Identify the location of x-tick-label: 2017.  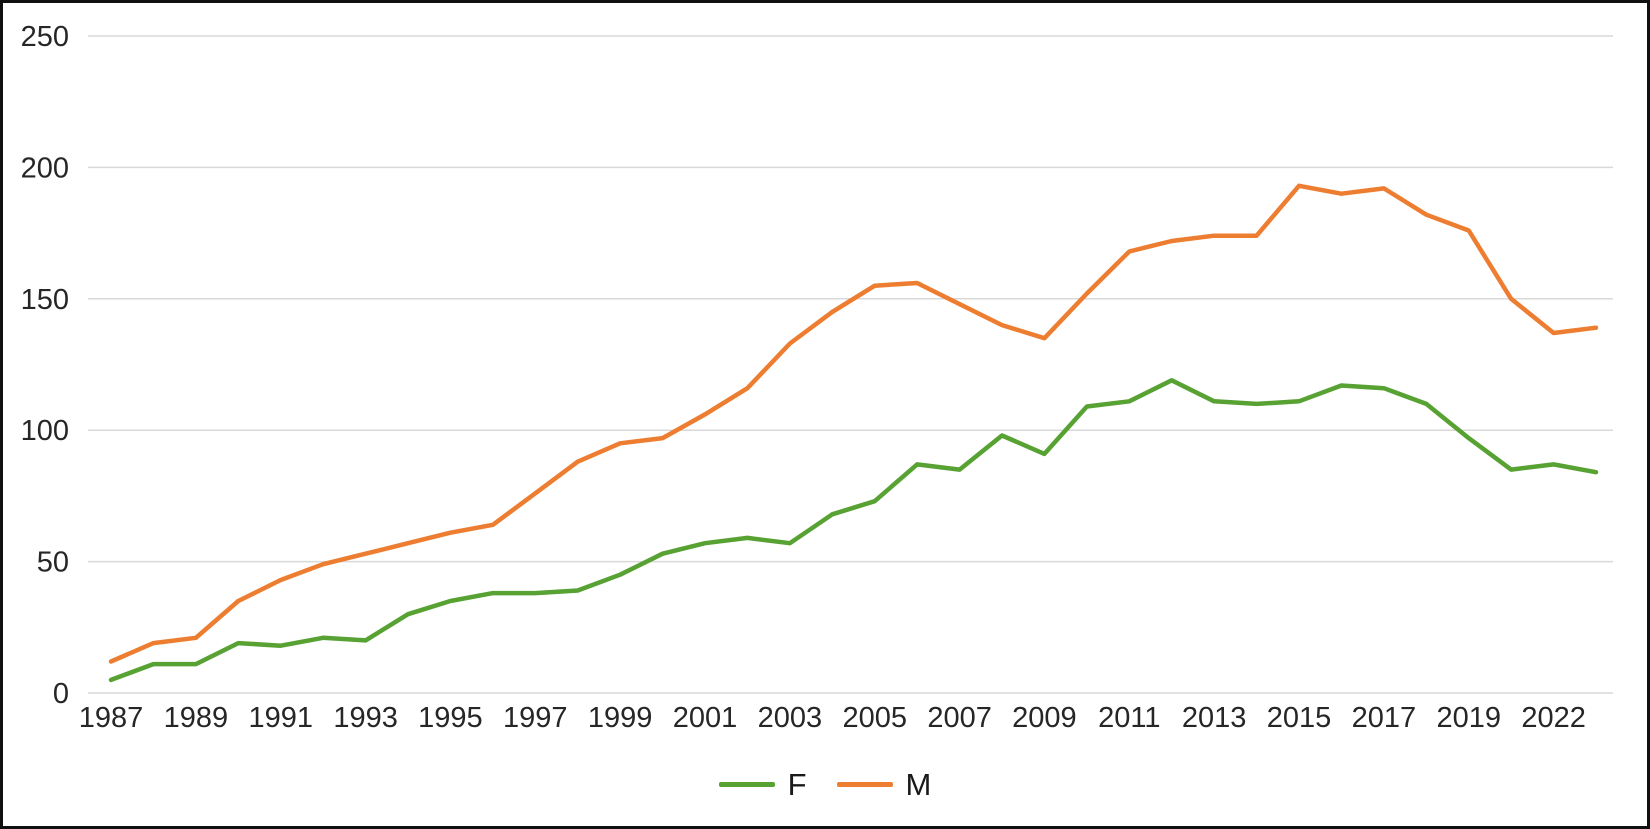
(1384, 718).